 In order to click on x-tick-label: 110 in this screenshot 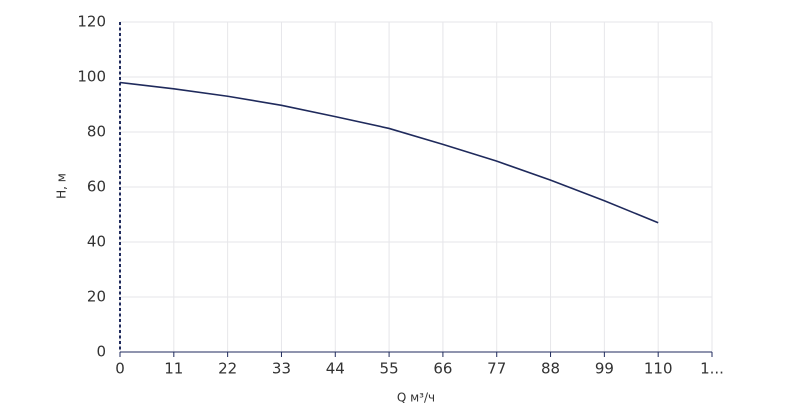, I will do `click(658, 369)`.